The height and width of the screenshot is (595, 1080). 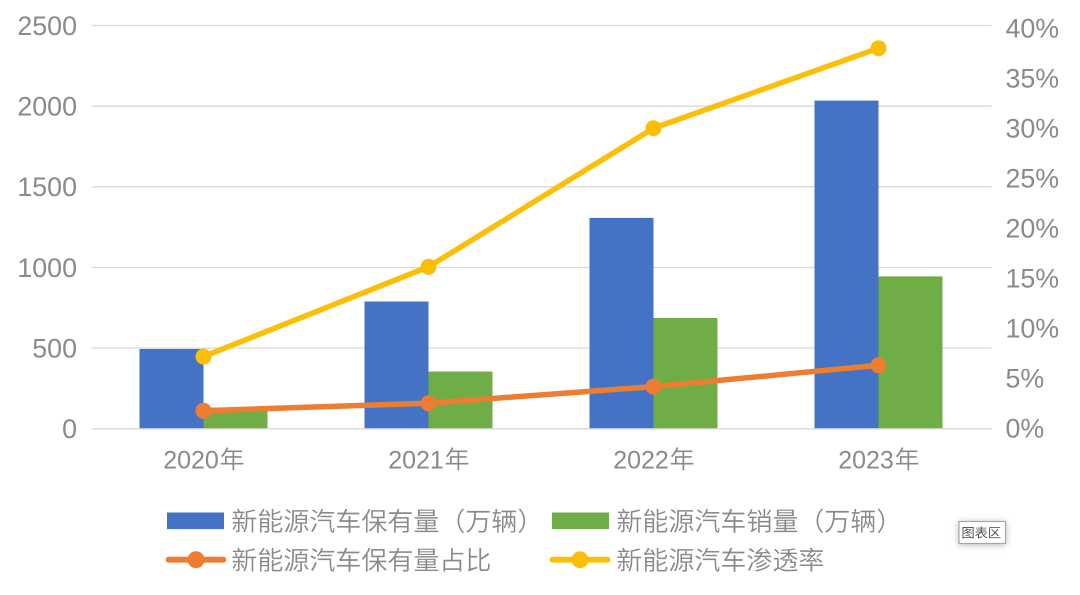 What do you see at coordinates (1033, 29) in the screenshot?
I see `svg-text: 40%` at bounding box center [1033, 29].